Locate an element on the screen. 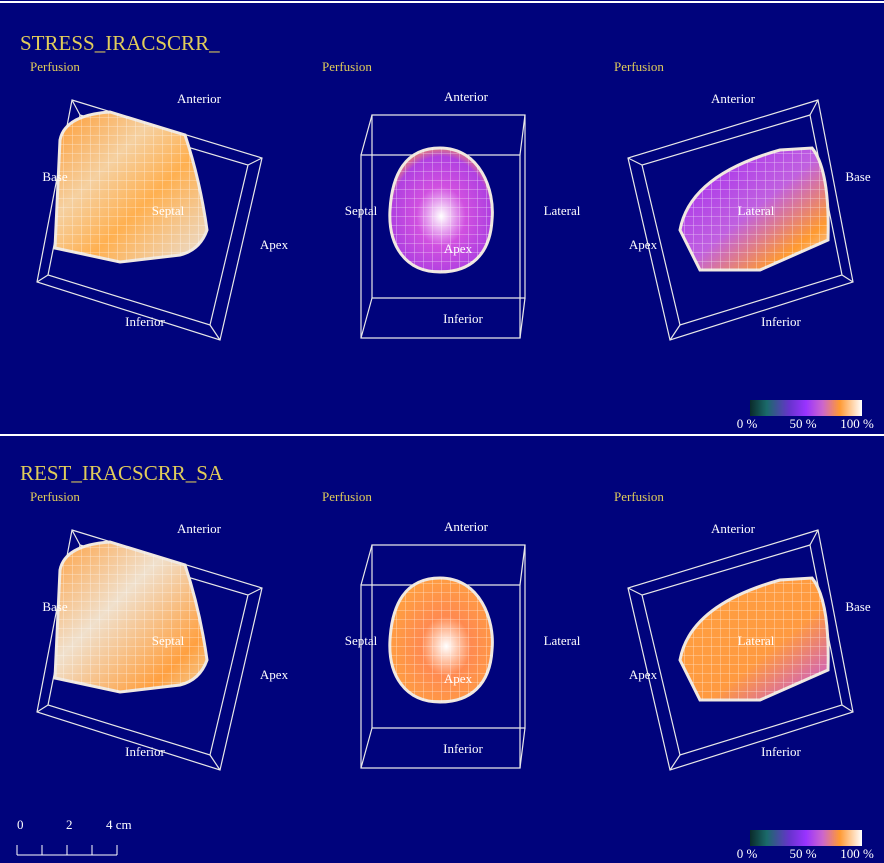 Image resolution: width=884 pixels, height=863 pixels. panel-title: STRESS_IRACSCRR_ is located at coordinates (120, 43).